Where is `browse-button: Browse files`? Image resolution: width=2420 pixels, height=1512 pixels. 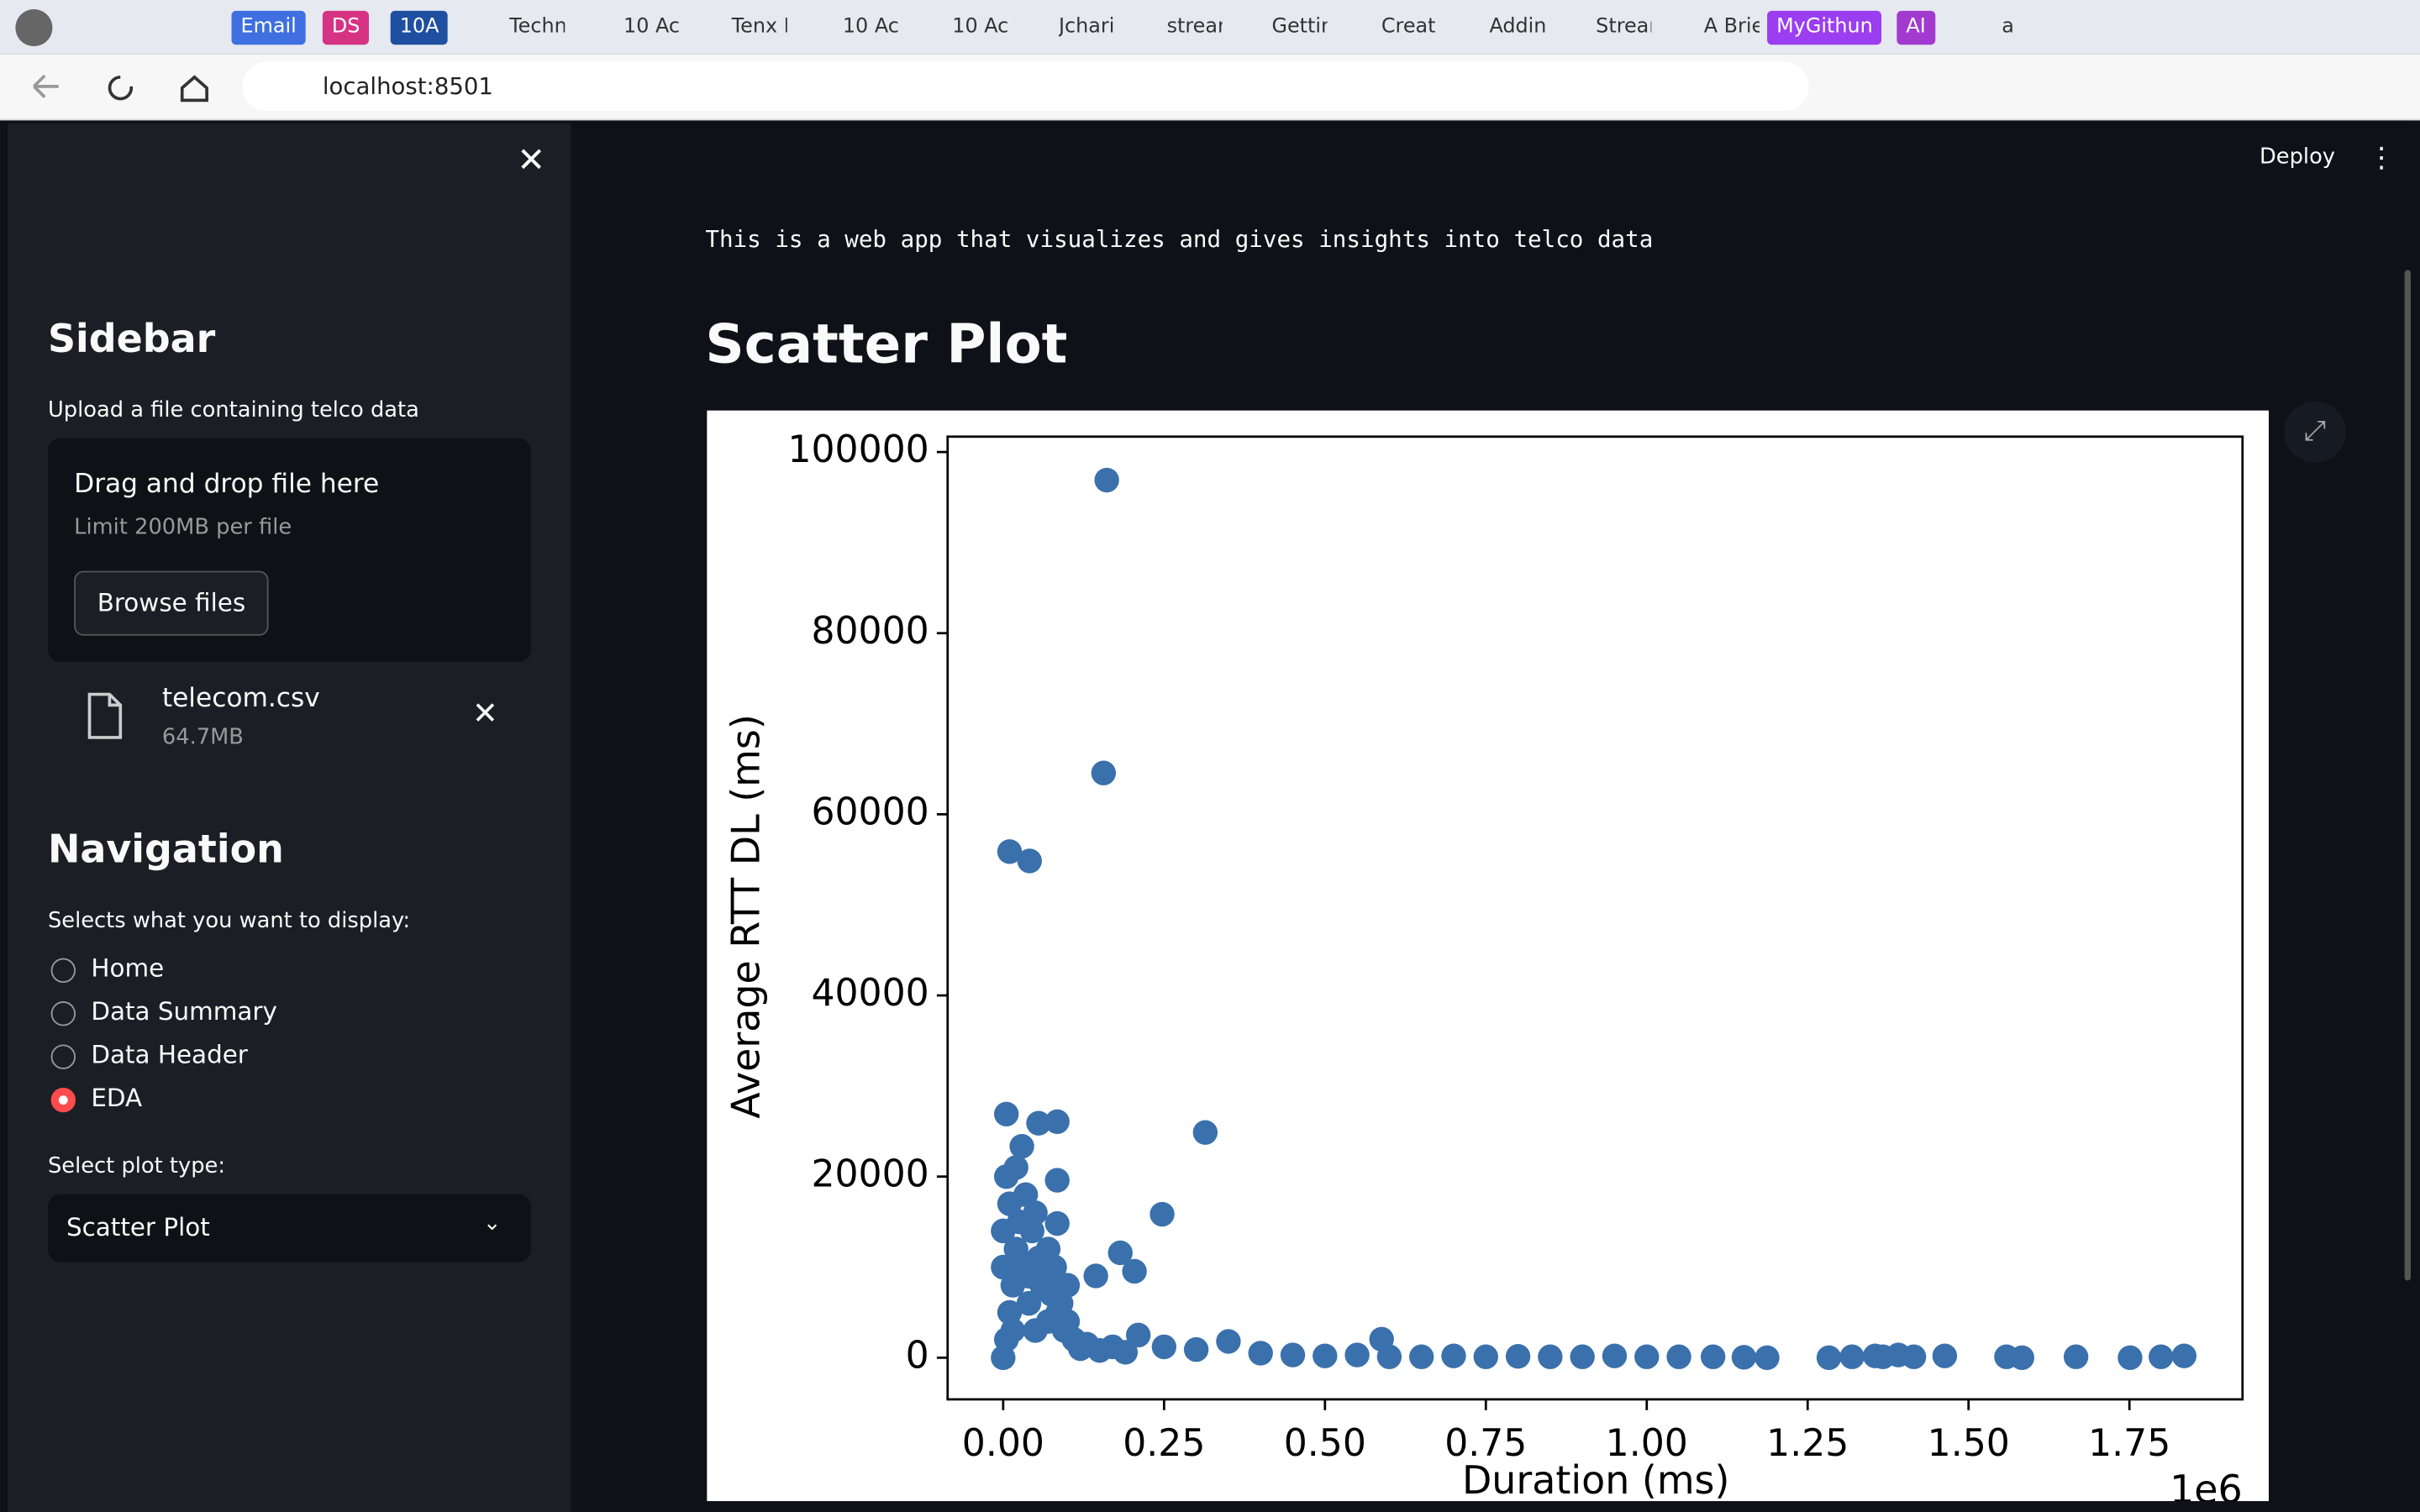 browse-button: Browse files is located at coordinates (172, 603).